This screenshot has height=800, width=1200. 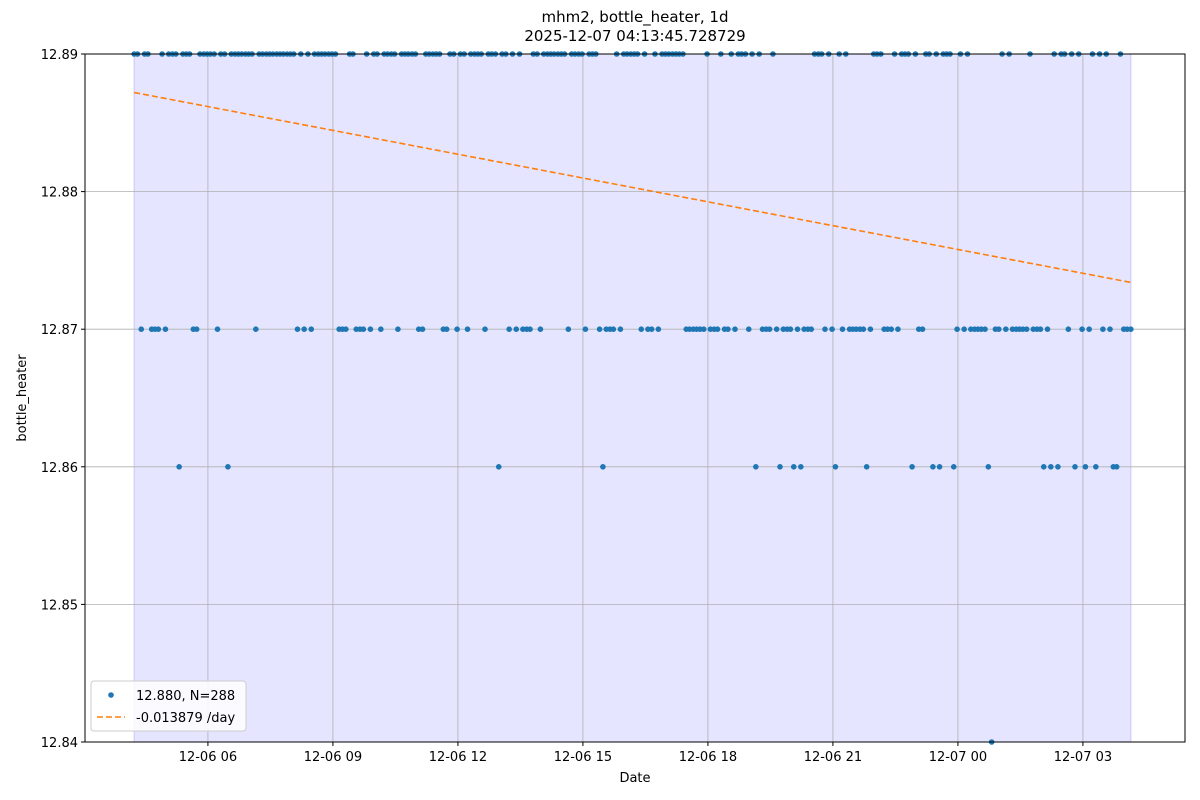 I want to click on y-tick-label: 12.85, so click(x=59, y=605).